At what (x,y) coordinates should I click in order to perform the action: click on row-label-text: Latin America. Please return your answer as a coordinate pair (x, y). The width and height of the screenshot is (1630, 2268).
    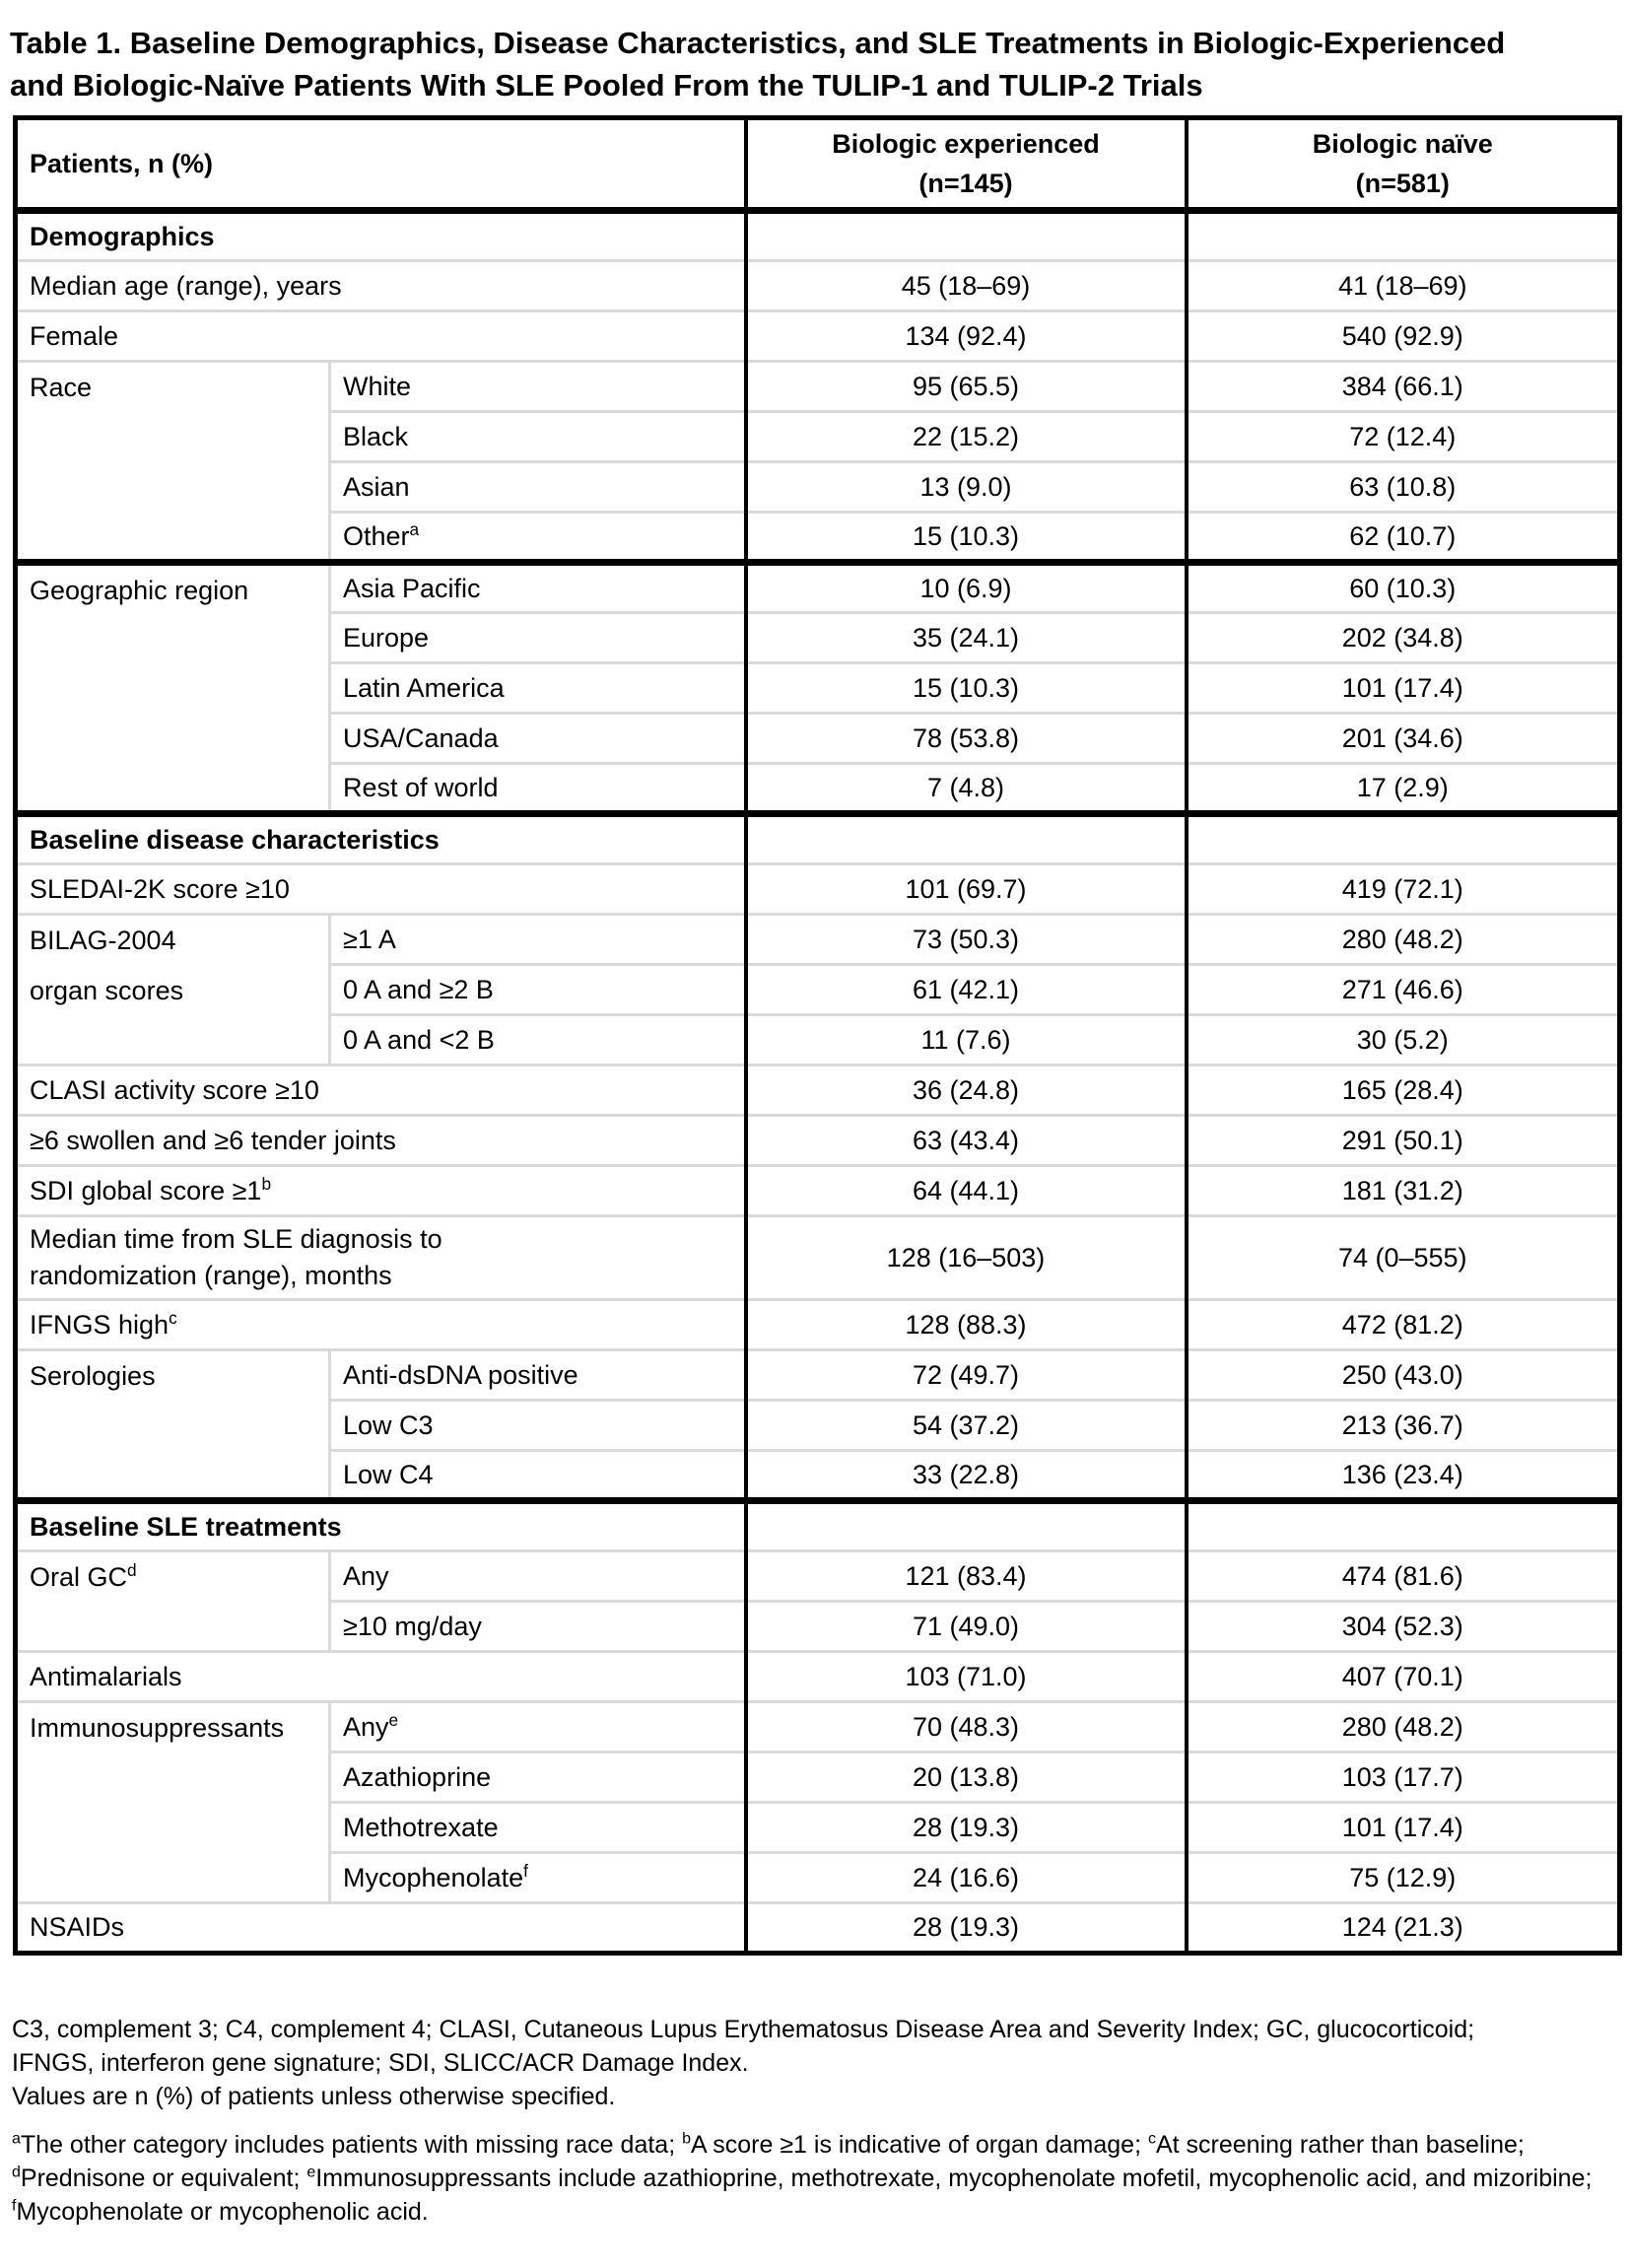
    Looking at the image, I should click on (424, 687).